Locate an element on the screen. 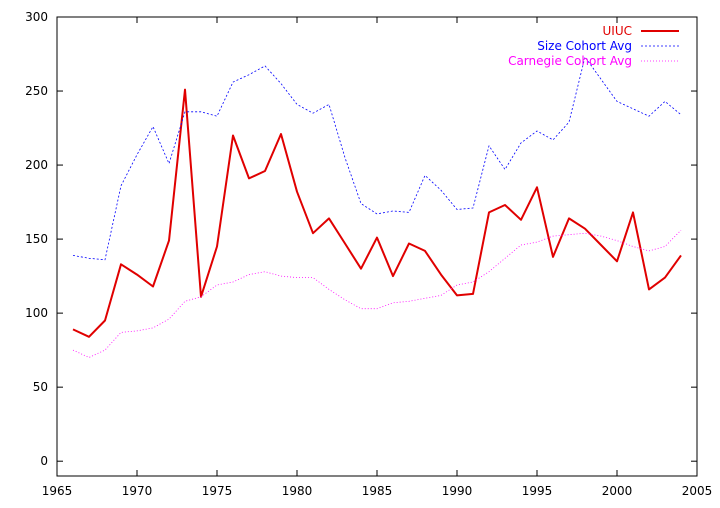 This screenshot has height=508, width=720. y-tick-label: 0 is located at coordinates (44, 461).